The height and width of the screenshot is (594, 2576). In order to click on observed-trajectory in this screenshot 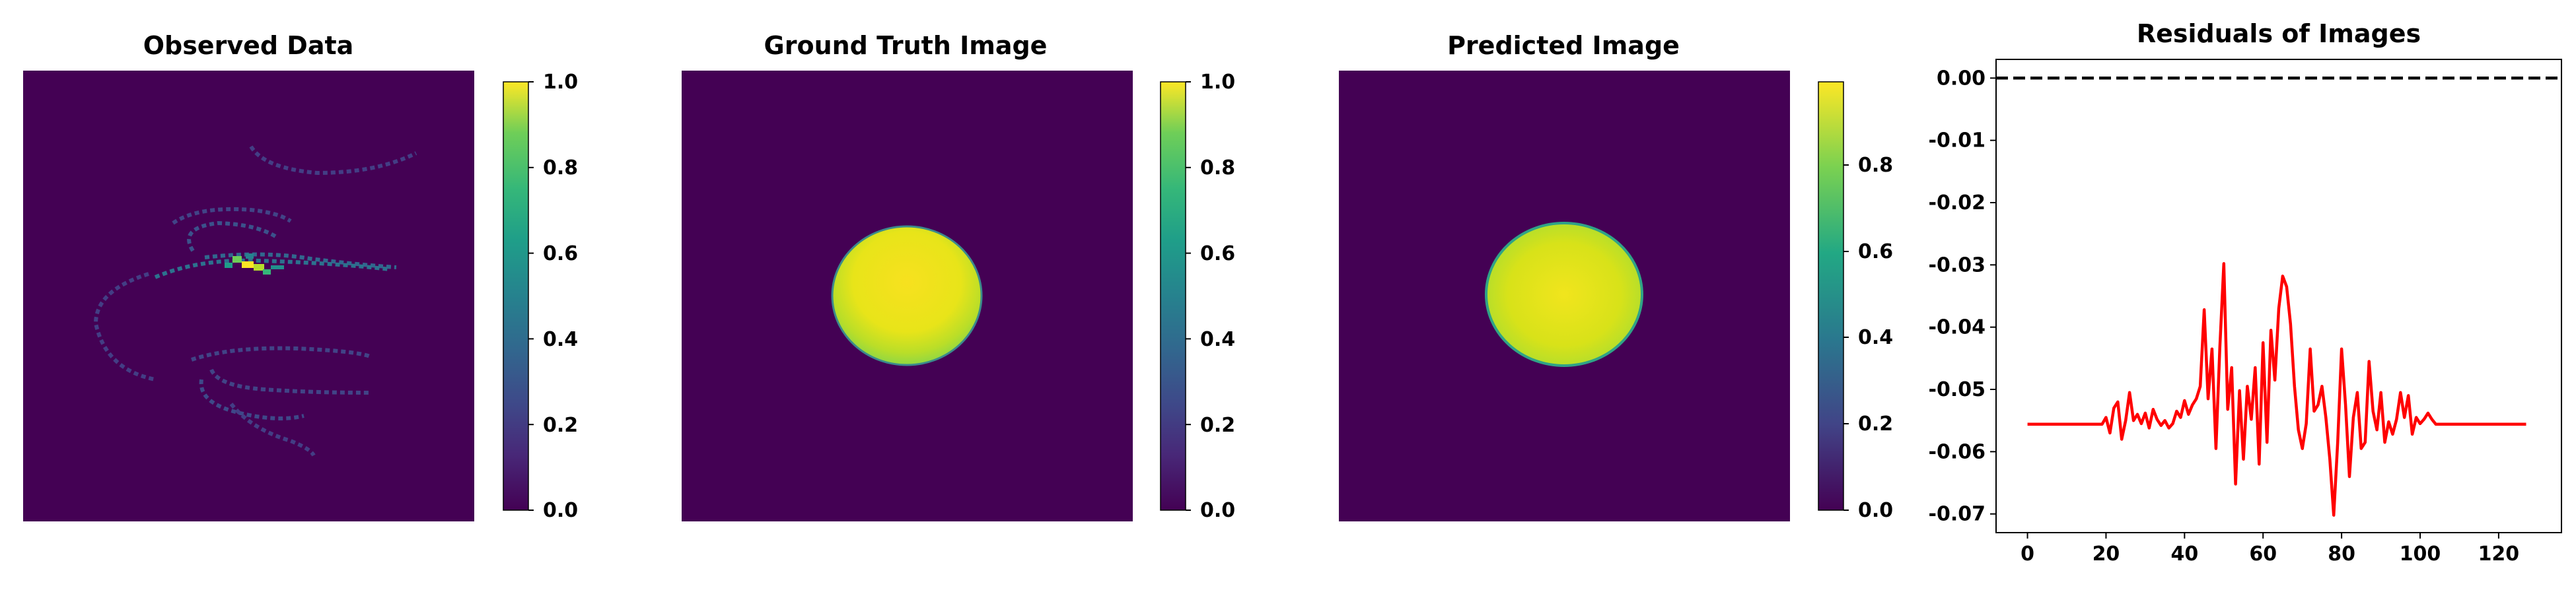, I will do `click(255, 301)`.